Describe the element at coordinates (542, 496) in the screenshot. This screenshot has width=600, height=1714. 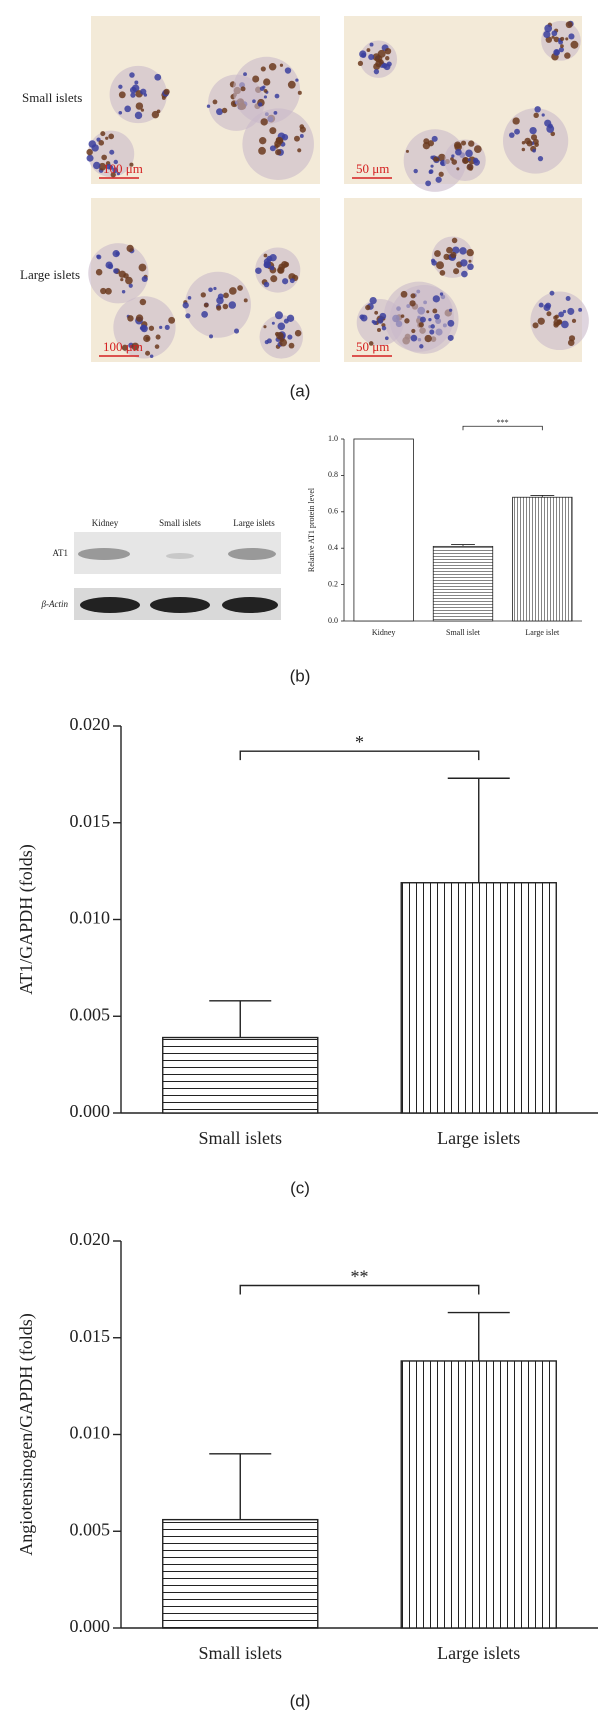
I see `error-bar` at that location.